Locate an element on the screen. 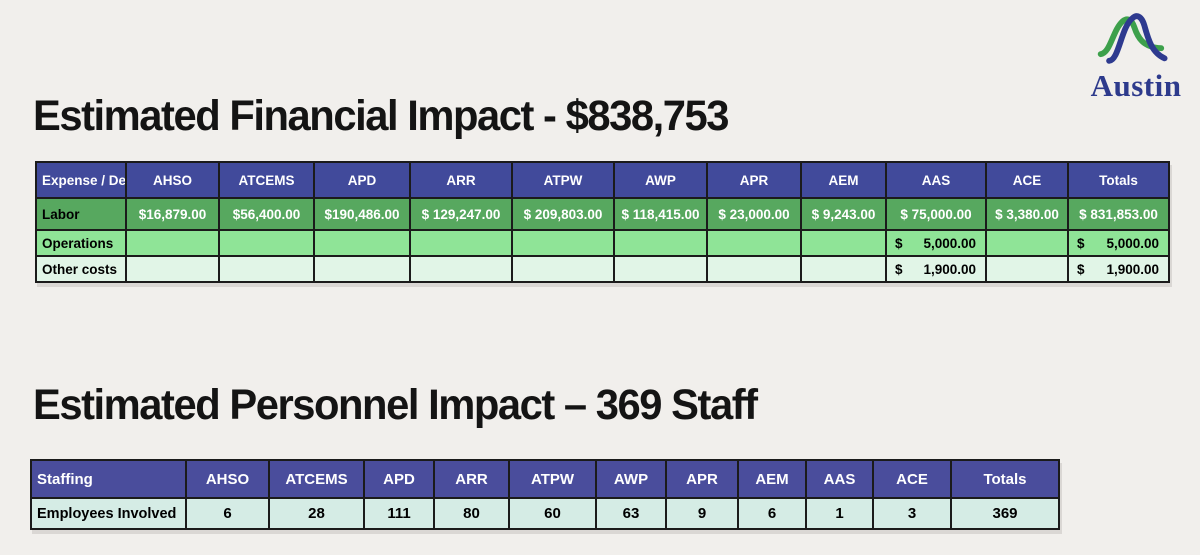 This screenshot has height=555, width=1200. employees-totals-value: 369 is located at coordinates (1005, 513).